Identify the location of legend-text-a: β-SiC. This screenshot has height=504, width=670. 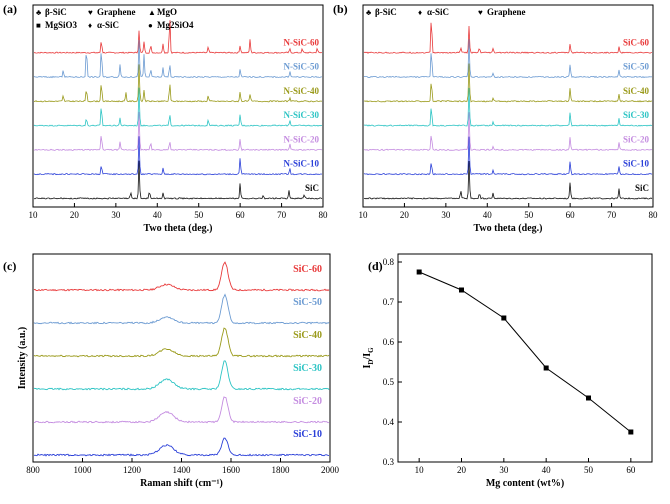
(56, 12).